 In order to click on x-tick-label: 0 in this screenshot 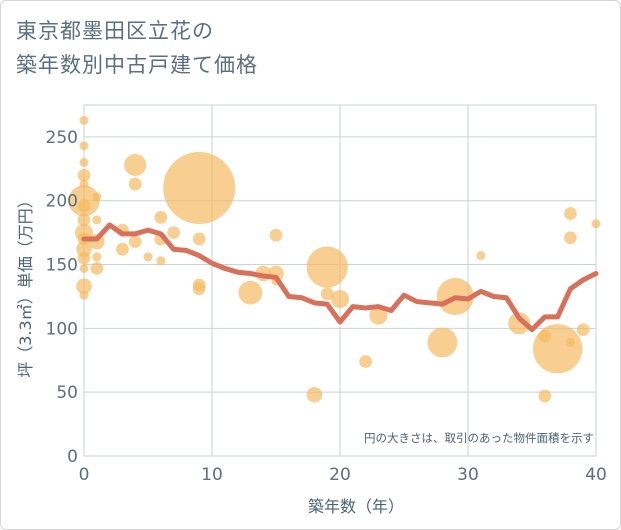, I will do `click(84, 475)`.